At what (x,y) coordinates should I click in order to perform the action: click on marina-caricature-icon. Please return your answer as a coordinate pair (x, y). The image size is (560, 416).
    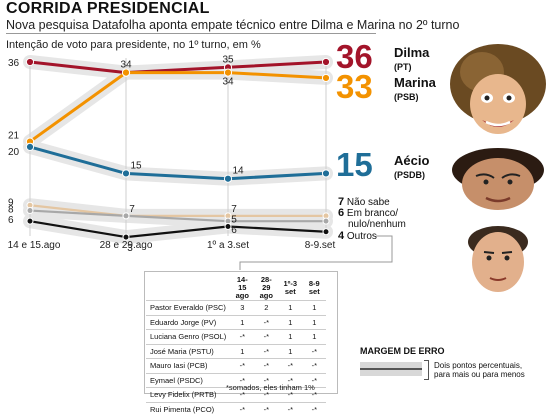
    Looking at the image, I should click on (498, 181).